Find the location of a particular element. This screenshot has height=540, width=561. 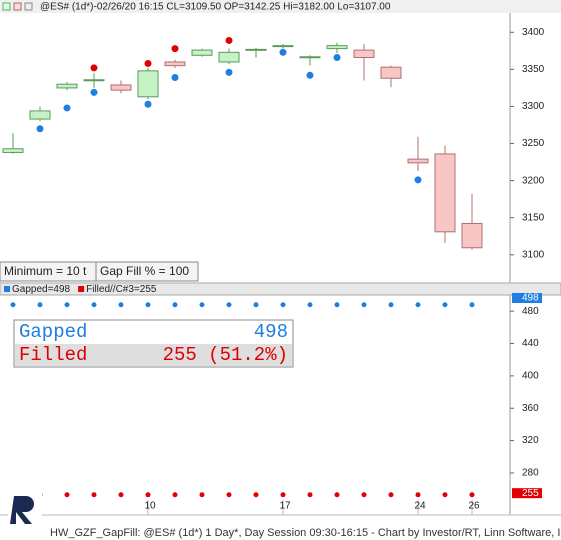

logo is located at coordinates (25, 509).